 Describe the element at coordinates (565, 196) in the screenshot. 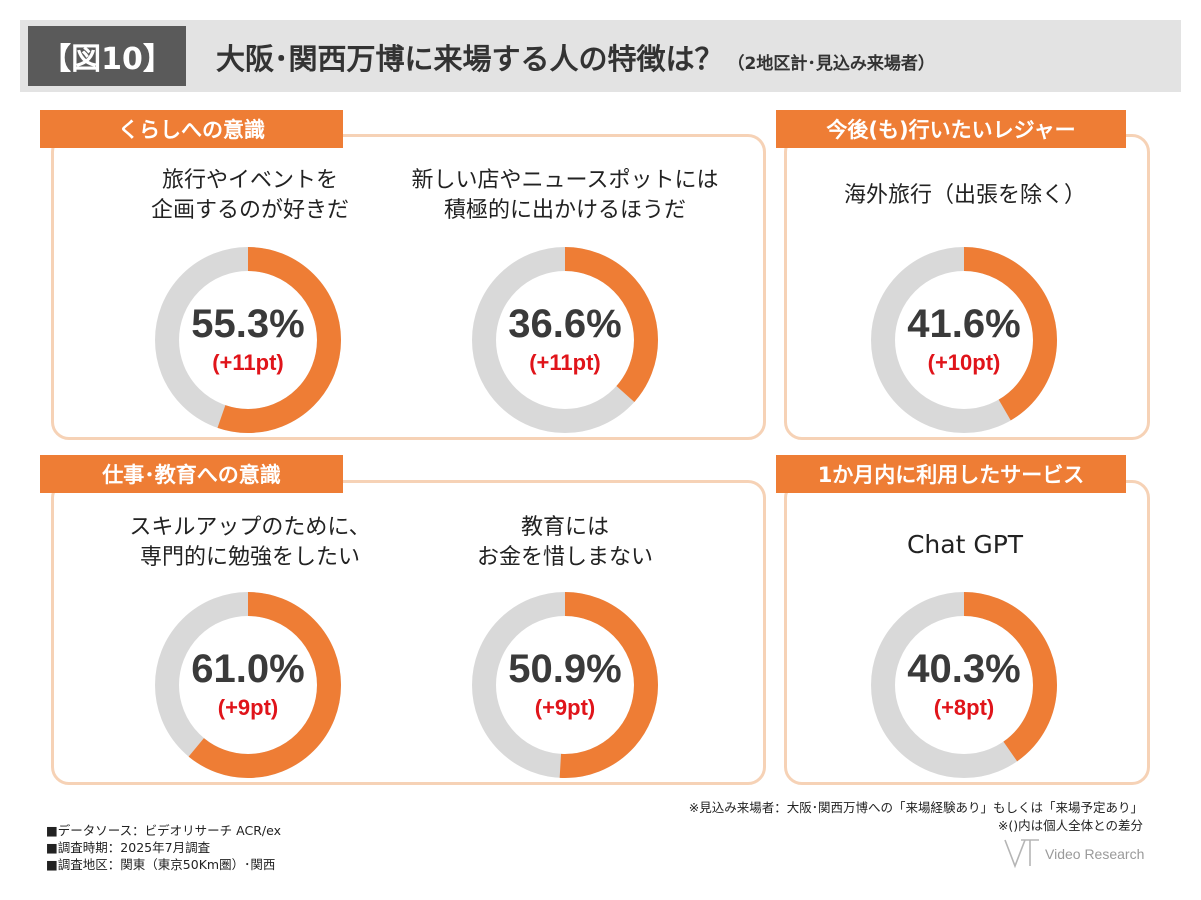

I see `question-2: 新しい店やニュースポットには 積極的に出かけるほうだ` at that location.